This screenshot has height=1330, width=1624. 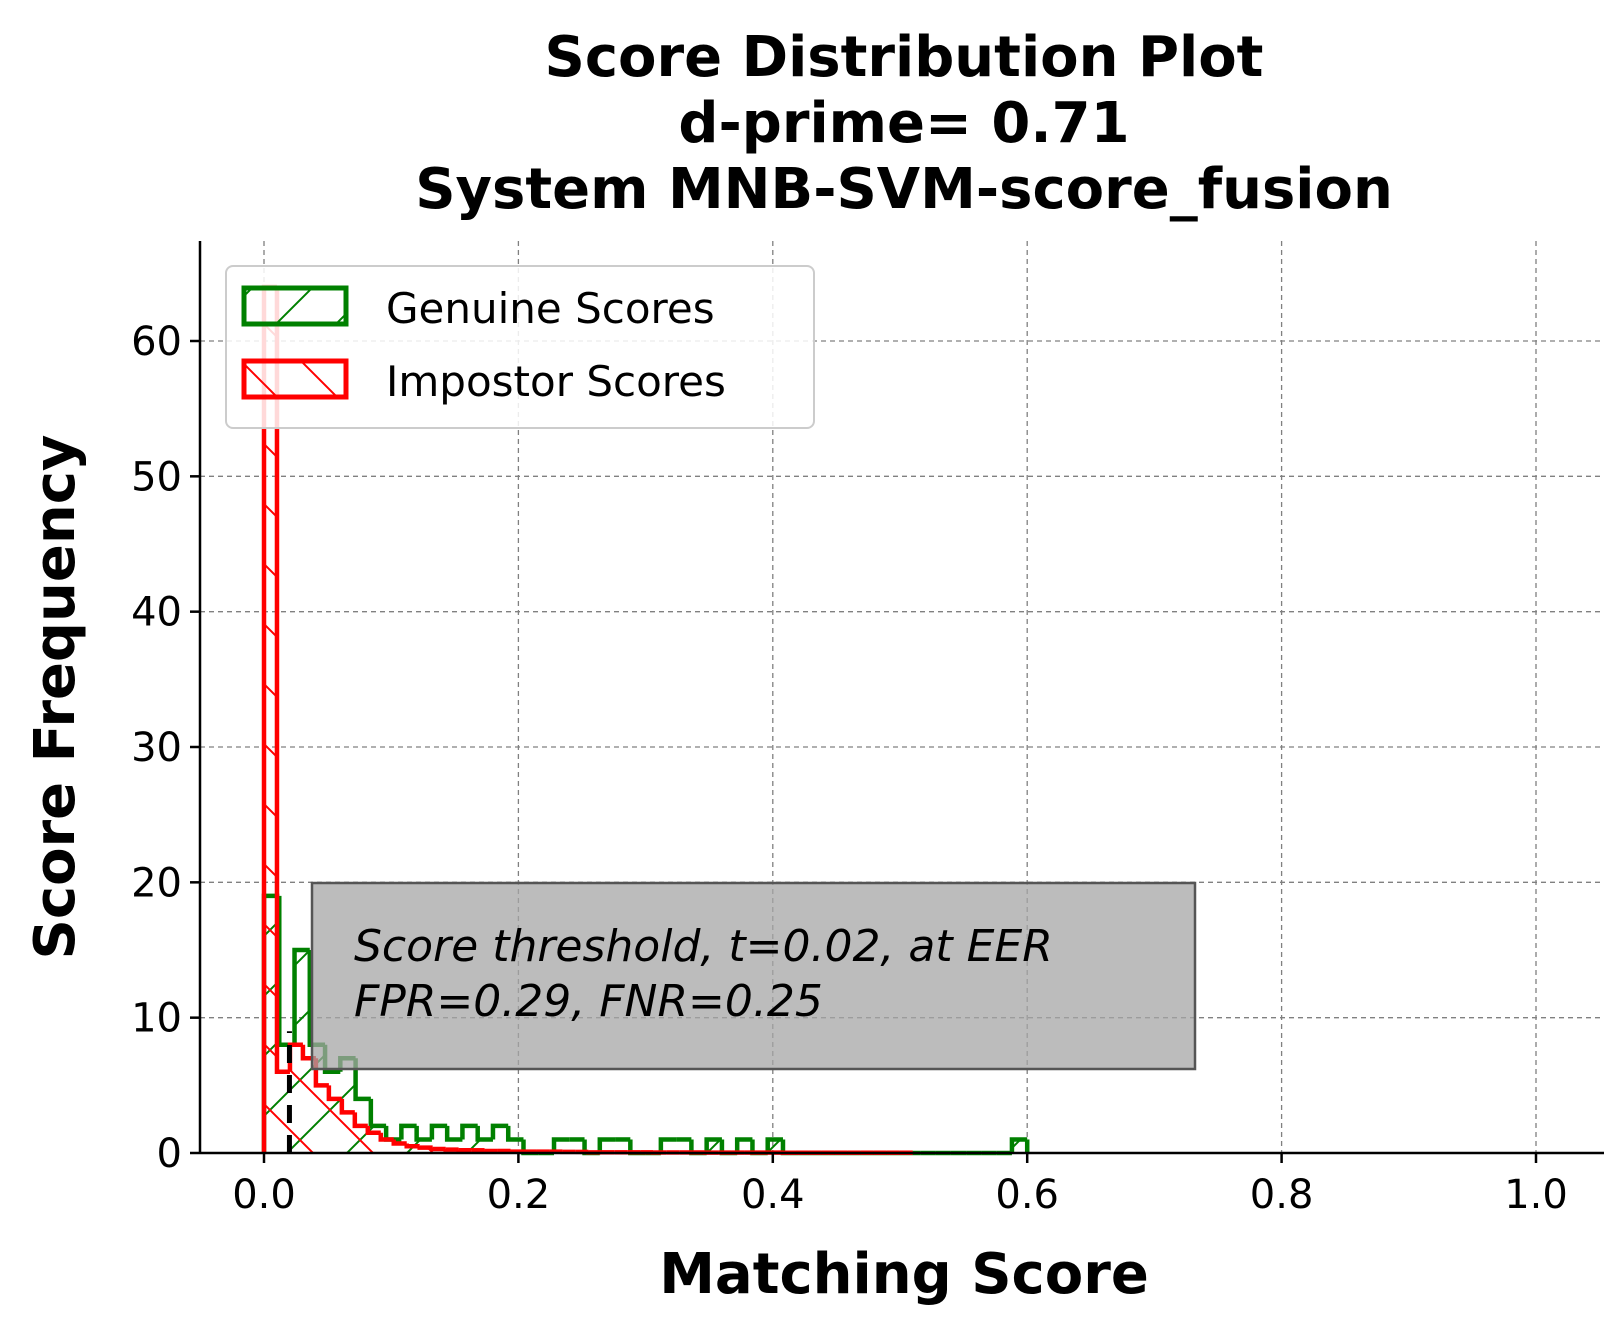 What do you see at coordinates (904, 189) in the screenshot?
I see `chart-title-line-3: System MNB-SVM-score_fusion` at bounding box center [904, 189].